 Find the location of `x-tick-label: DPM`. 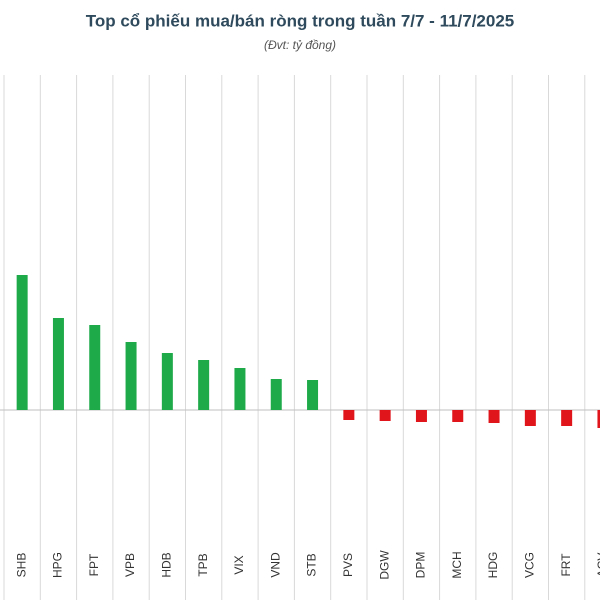

x-tick-label: DPM is located at coordinates (421, 565).